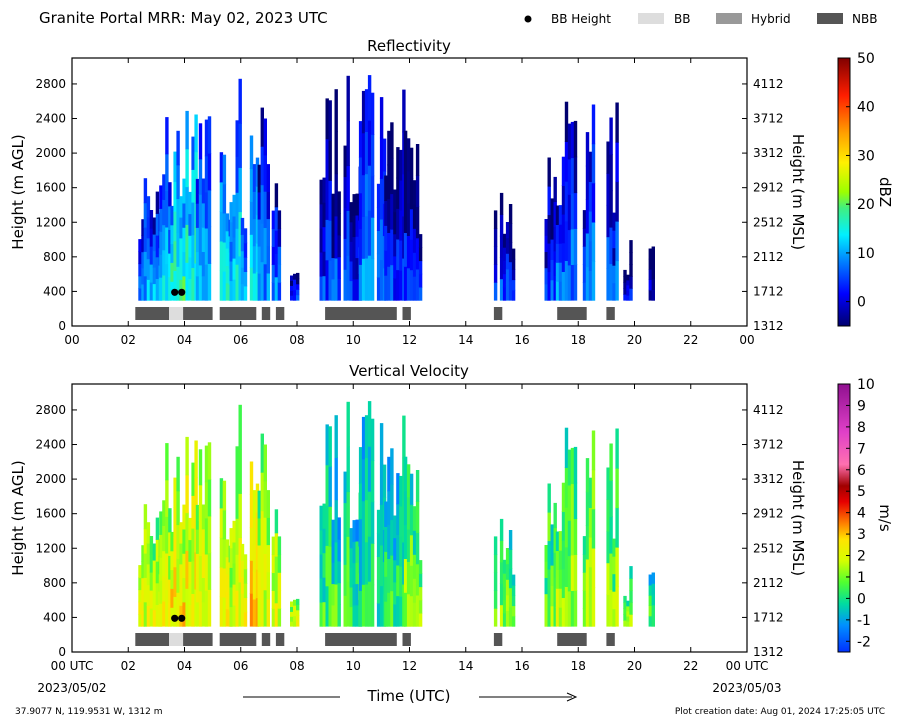 This screenshot has width=900, height=725. I want to click on velocity-colorbar-tick-label: -1, so click(864, 621).